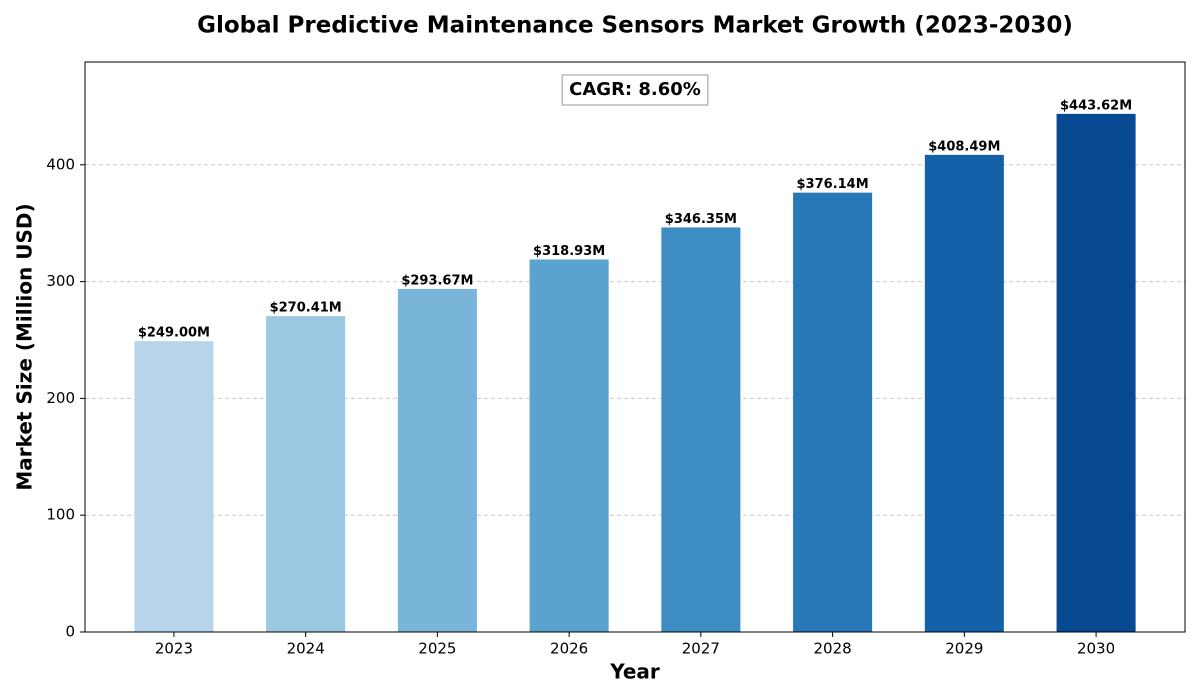 The image size is (1200, 700). I want to click on y-axis-label: Market Size (Million USD), so click(25, 346).